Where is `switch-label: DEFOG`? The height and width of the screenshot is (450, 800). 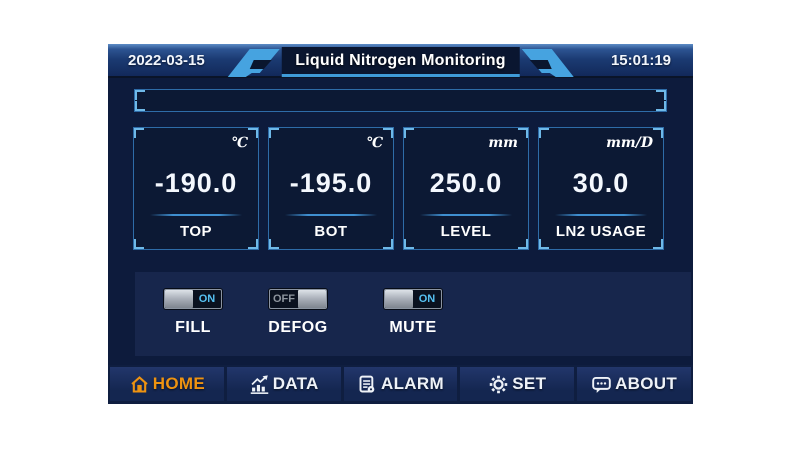
switch-label: DEFOG is located at coordinates (298, 327).